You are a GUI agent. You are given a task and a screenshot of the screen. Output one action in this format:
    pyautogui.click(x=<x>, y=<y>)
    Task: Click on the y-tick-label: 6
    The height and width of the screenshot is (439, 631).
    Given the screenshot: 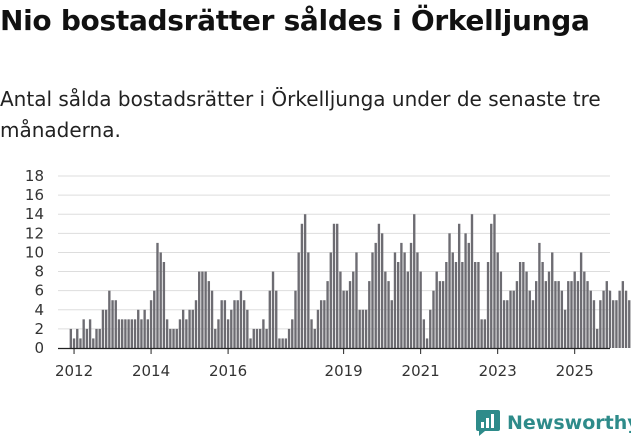 What is the action you would take?
    pyautogui.click(x=39, y=291)
    